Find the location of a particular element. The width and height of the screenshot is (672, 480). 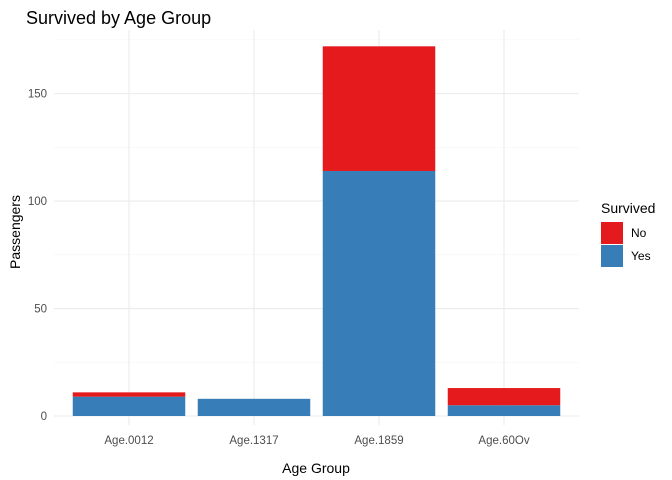

bar-yes-Age.60Ov is located at coordinates (504, 410).